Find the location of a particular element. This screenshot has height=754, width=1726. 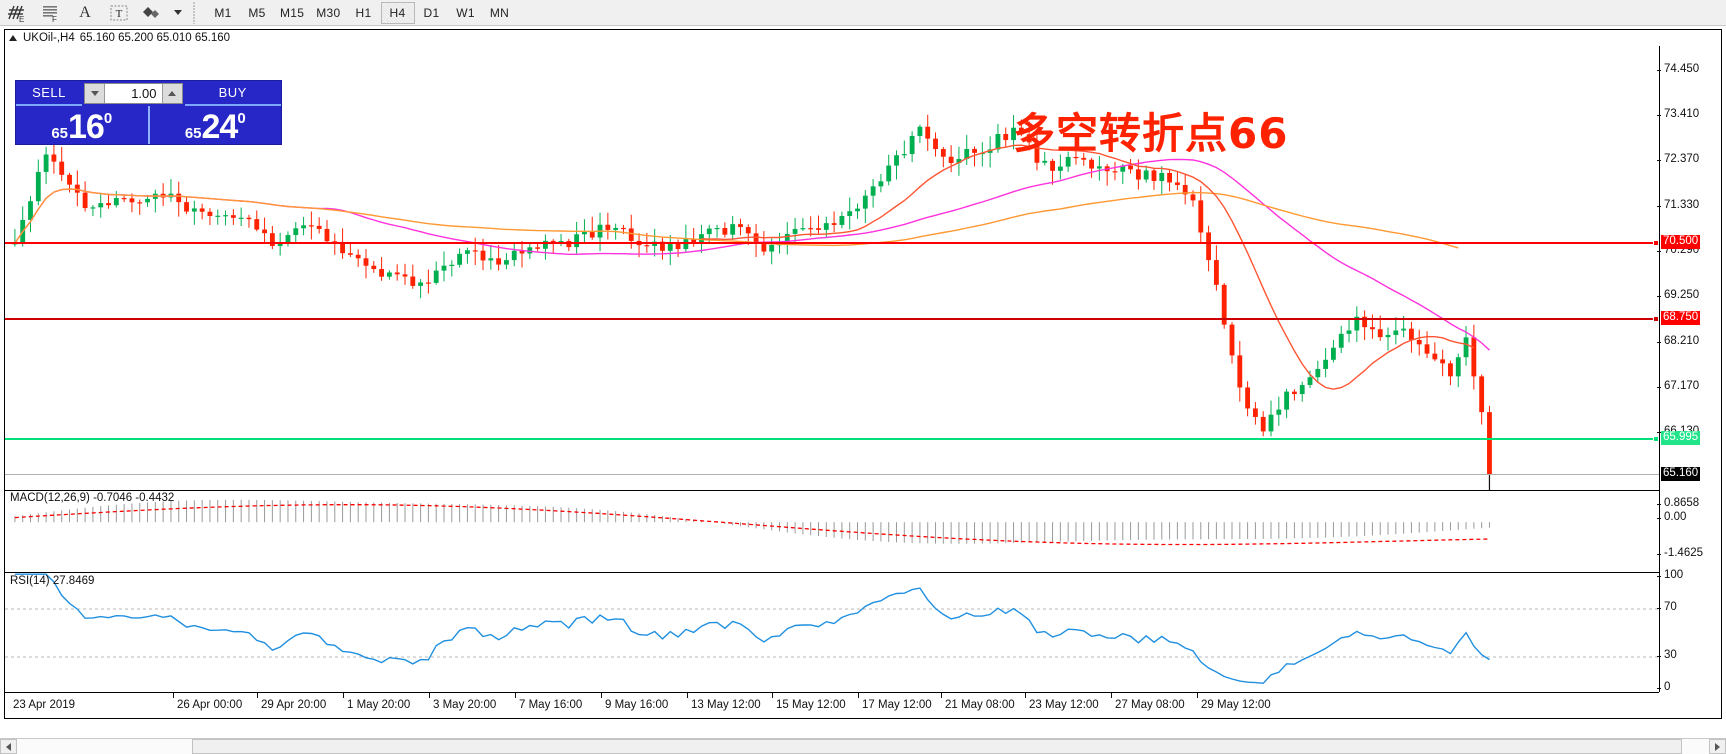

one-click-trading-panel: SELL 1.00 BUY 65 16 0 65 24 0 is located at coordinates (148, 112).